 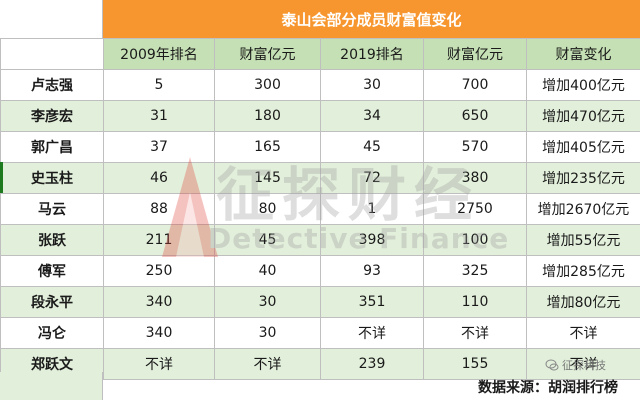 I want to click on wealth-2019-cell: 570, so click(x=475, y=147).